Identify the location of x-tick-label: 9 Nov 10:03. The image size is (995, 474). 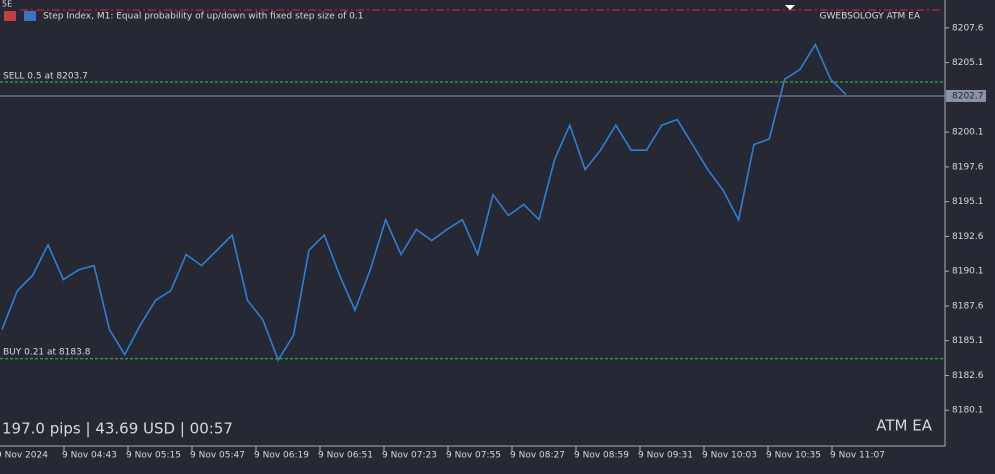
(729, 456).